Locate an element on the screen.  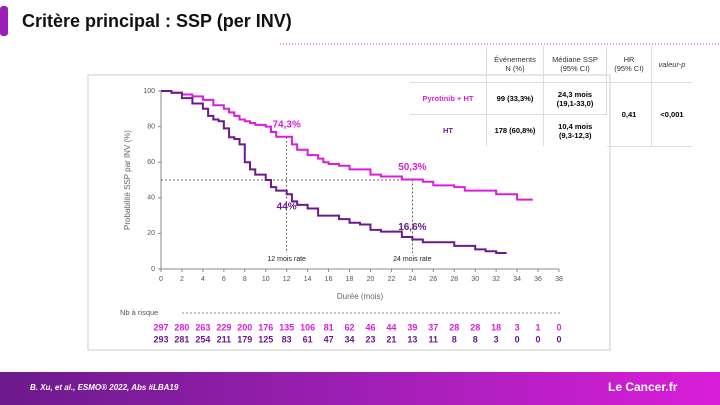
x-tick-label: 8 is located at coordinates (245, 279).